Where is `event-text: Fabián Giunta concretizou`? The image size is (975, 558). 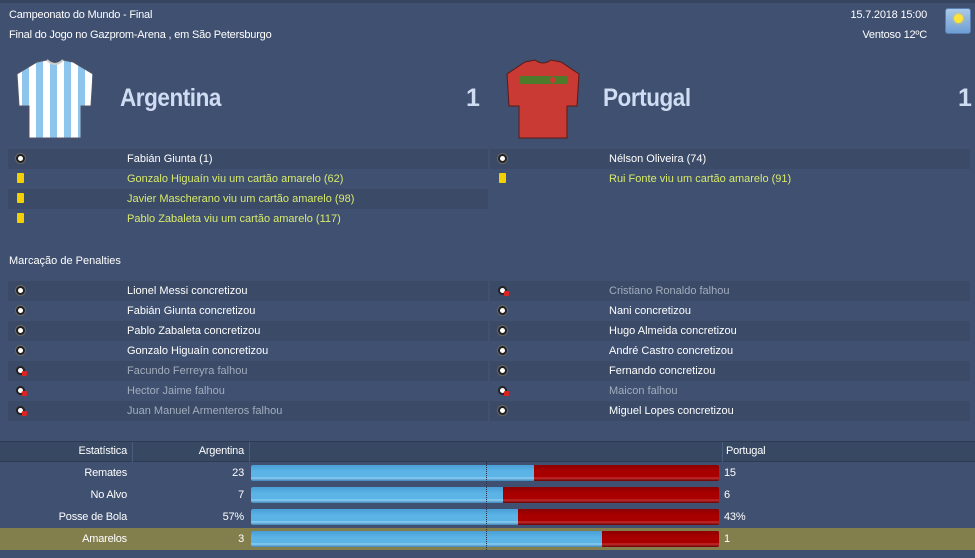 event-text: Fabián Giunta concretizou is located at coordinates (191, 311).